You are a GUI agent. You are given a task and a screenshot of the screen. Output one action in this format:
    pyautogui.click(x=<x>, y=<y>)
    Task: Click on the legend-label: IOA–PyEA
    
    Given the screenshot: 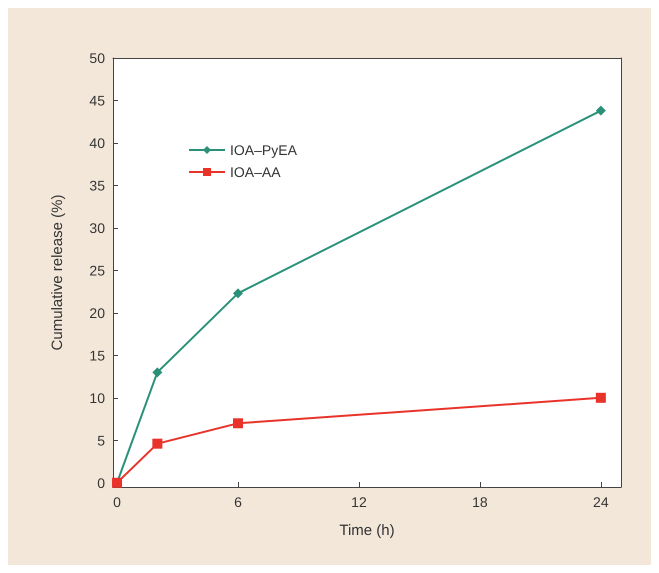 What is the action you would take?
    pyautogui.click(x=264, y=150)
    